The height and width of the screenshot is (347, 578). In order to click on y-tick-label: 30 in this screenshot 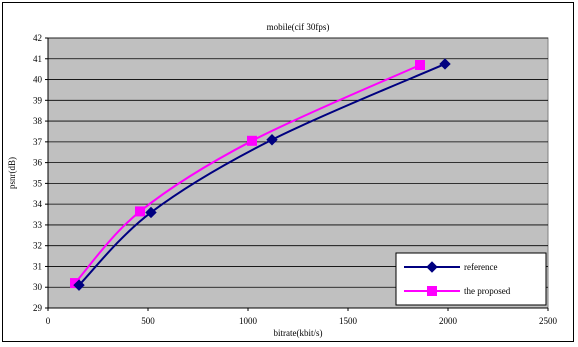, I will do `click(38, 287)`.